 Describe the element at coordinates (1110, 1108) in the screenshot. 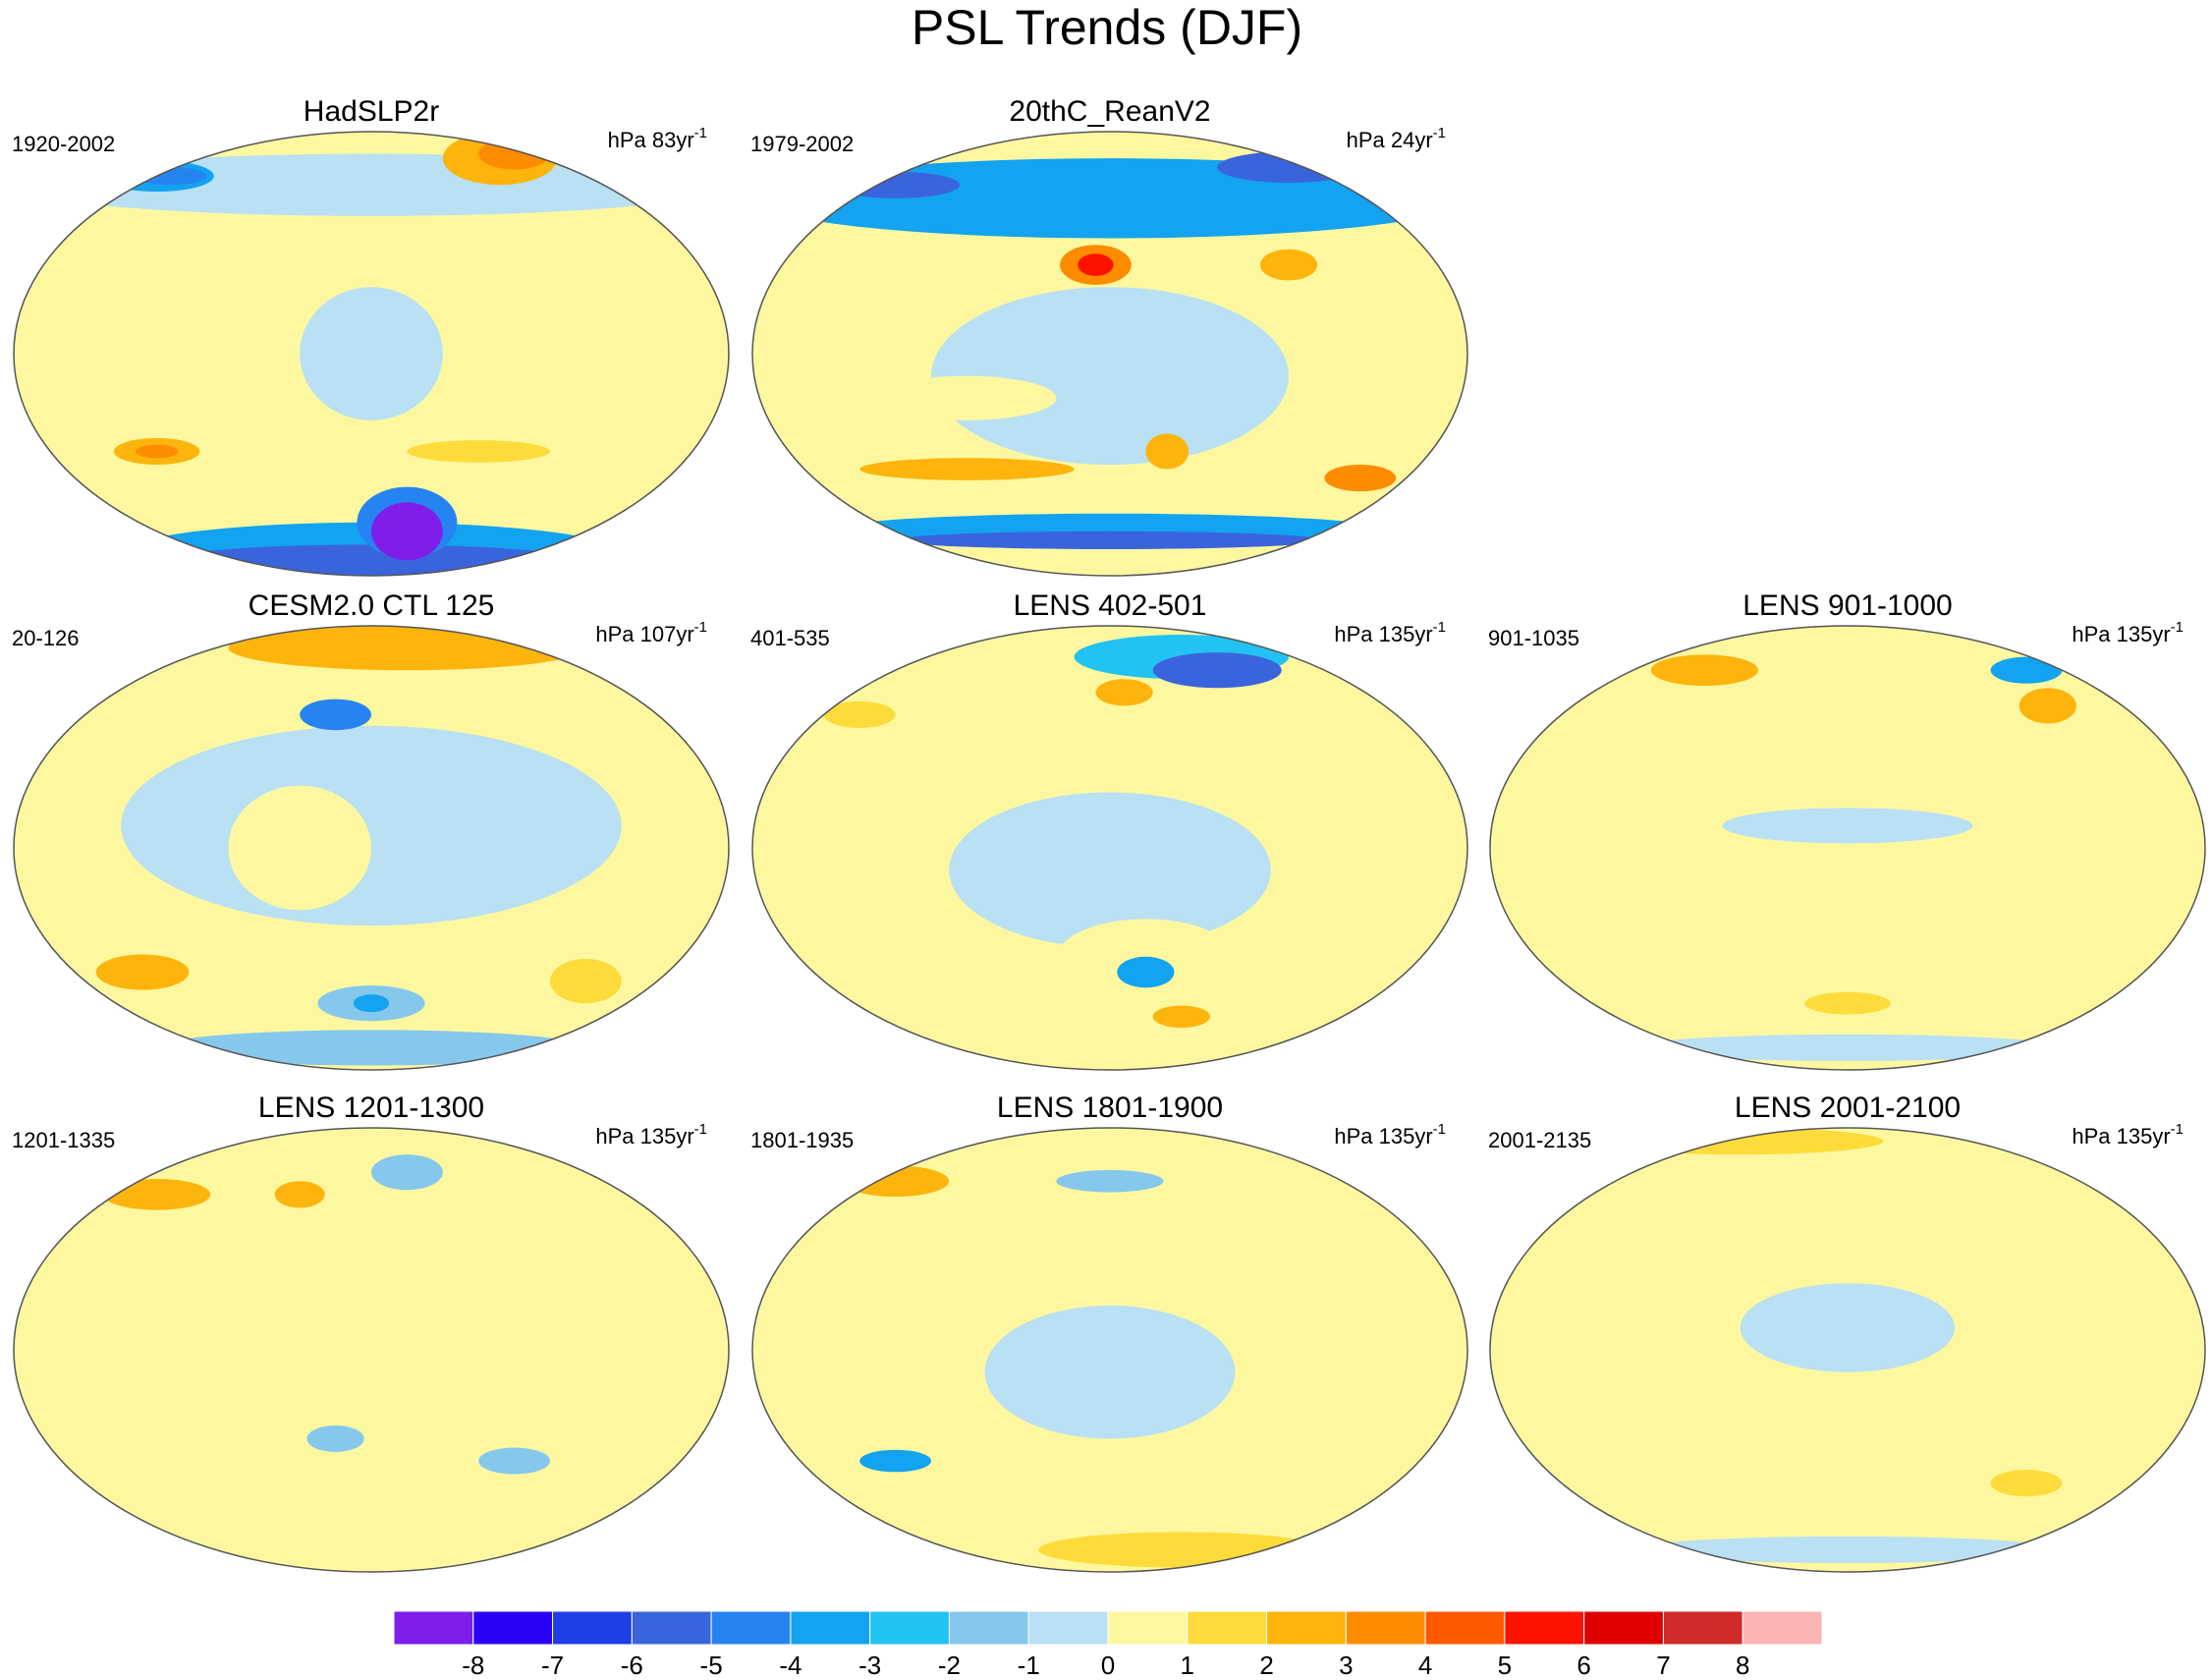

I see `panel-title: LENS 1801-1900` at that location.